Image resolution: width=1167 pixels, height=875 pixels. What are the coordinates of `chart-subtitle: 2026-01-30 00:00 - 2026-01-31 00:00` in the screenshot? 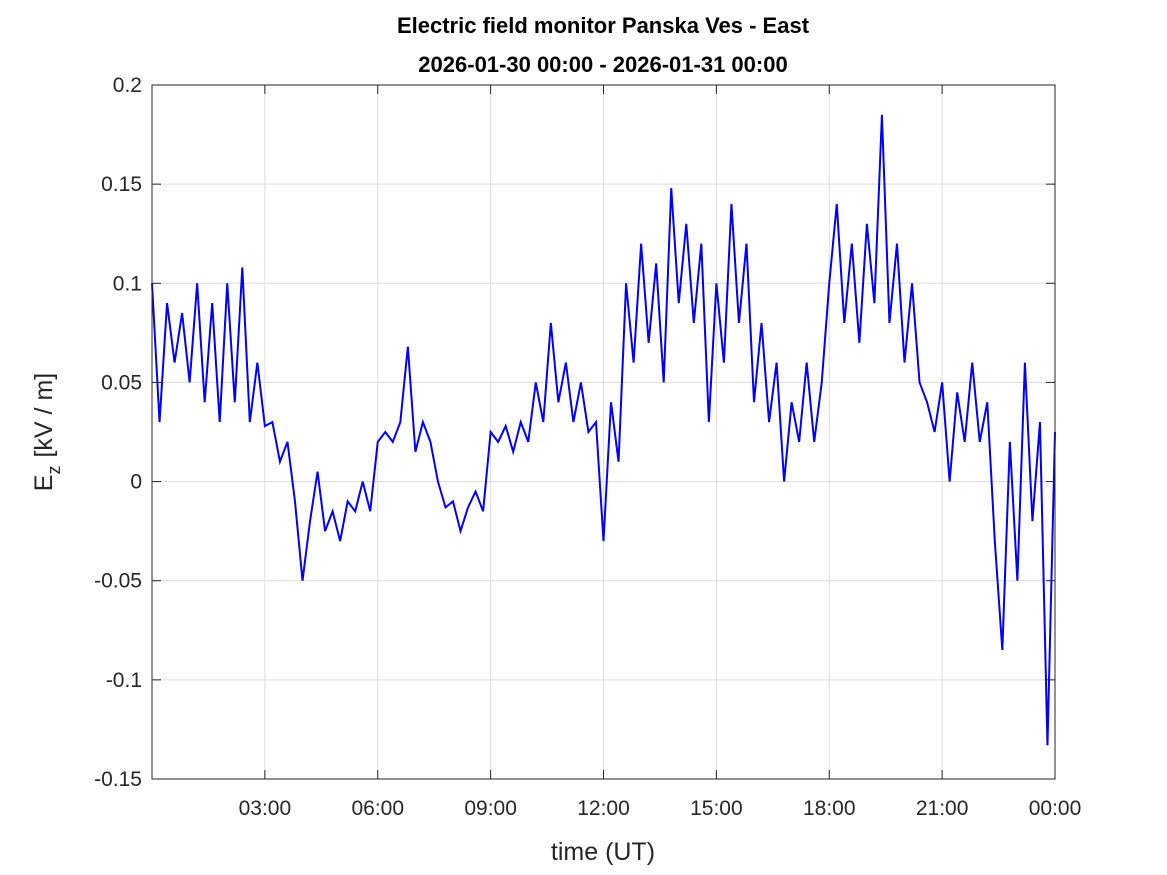 It's located at (602, 64).